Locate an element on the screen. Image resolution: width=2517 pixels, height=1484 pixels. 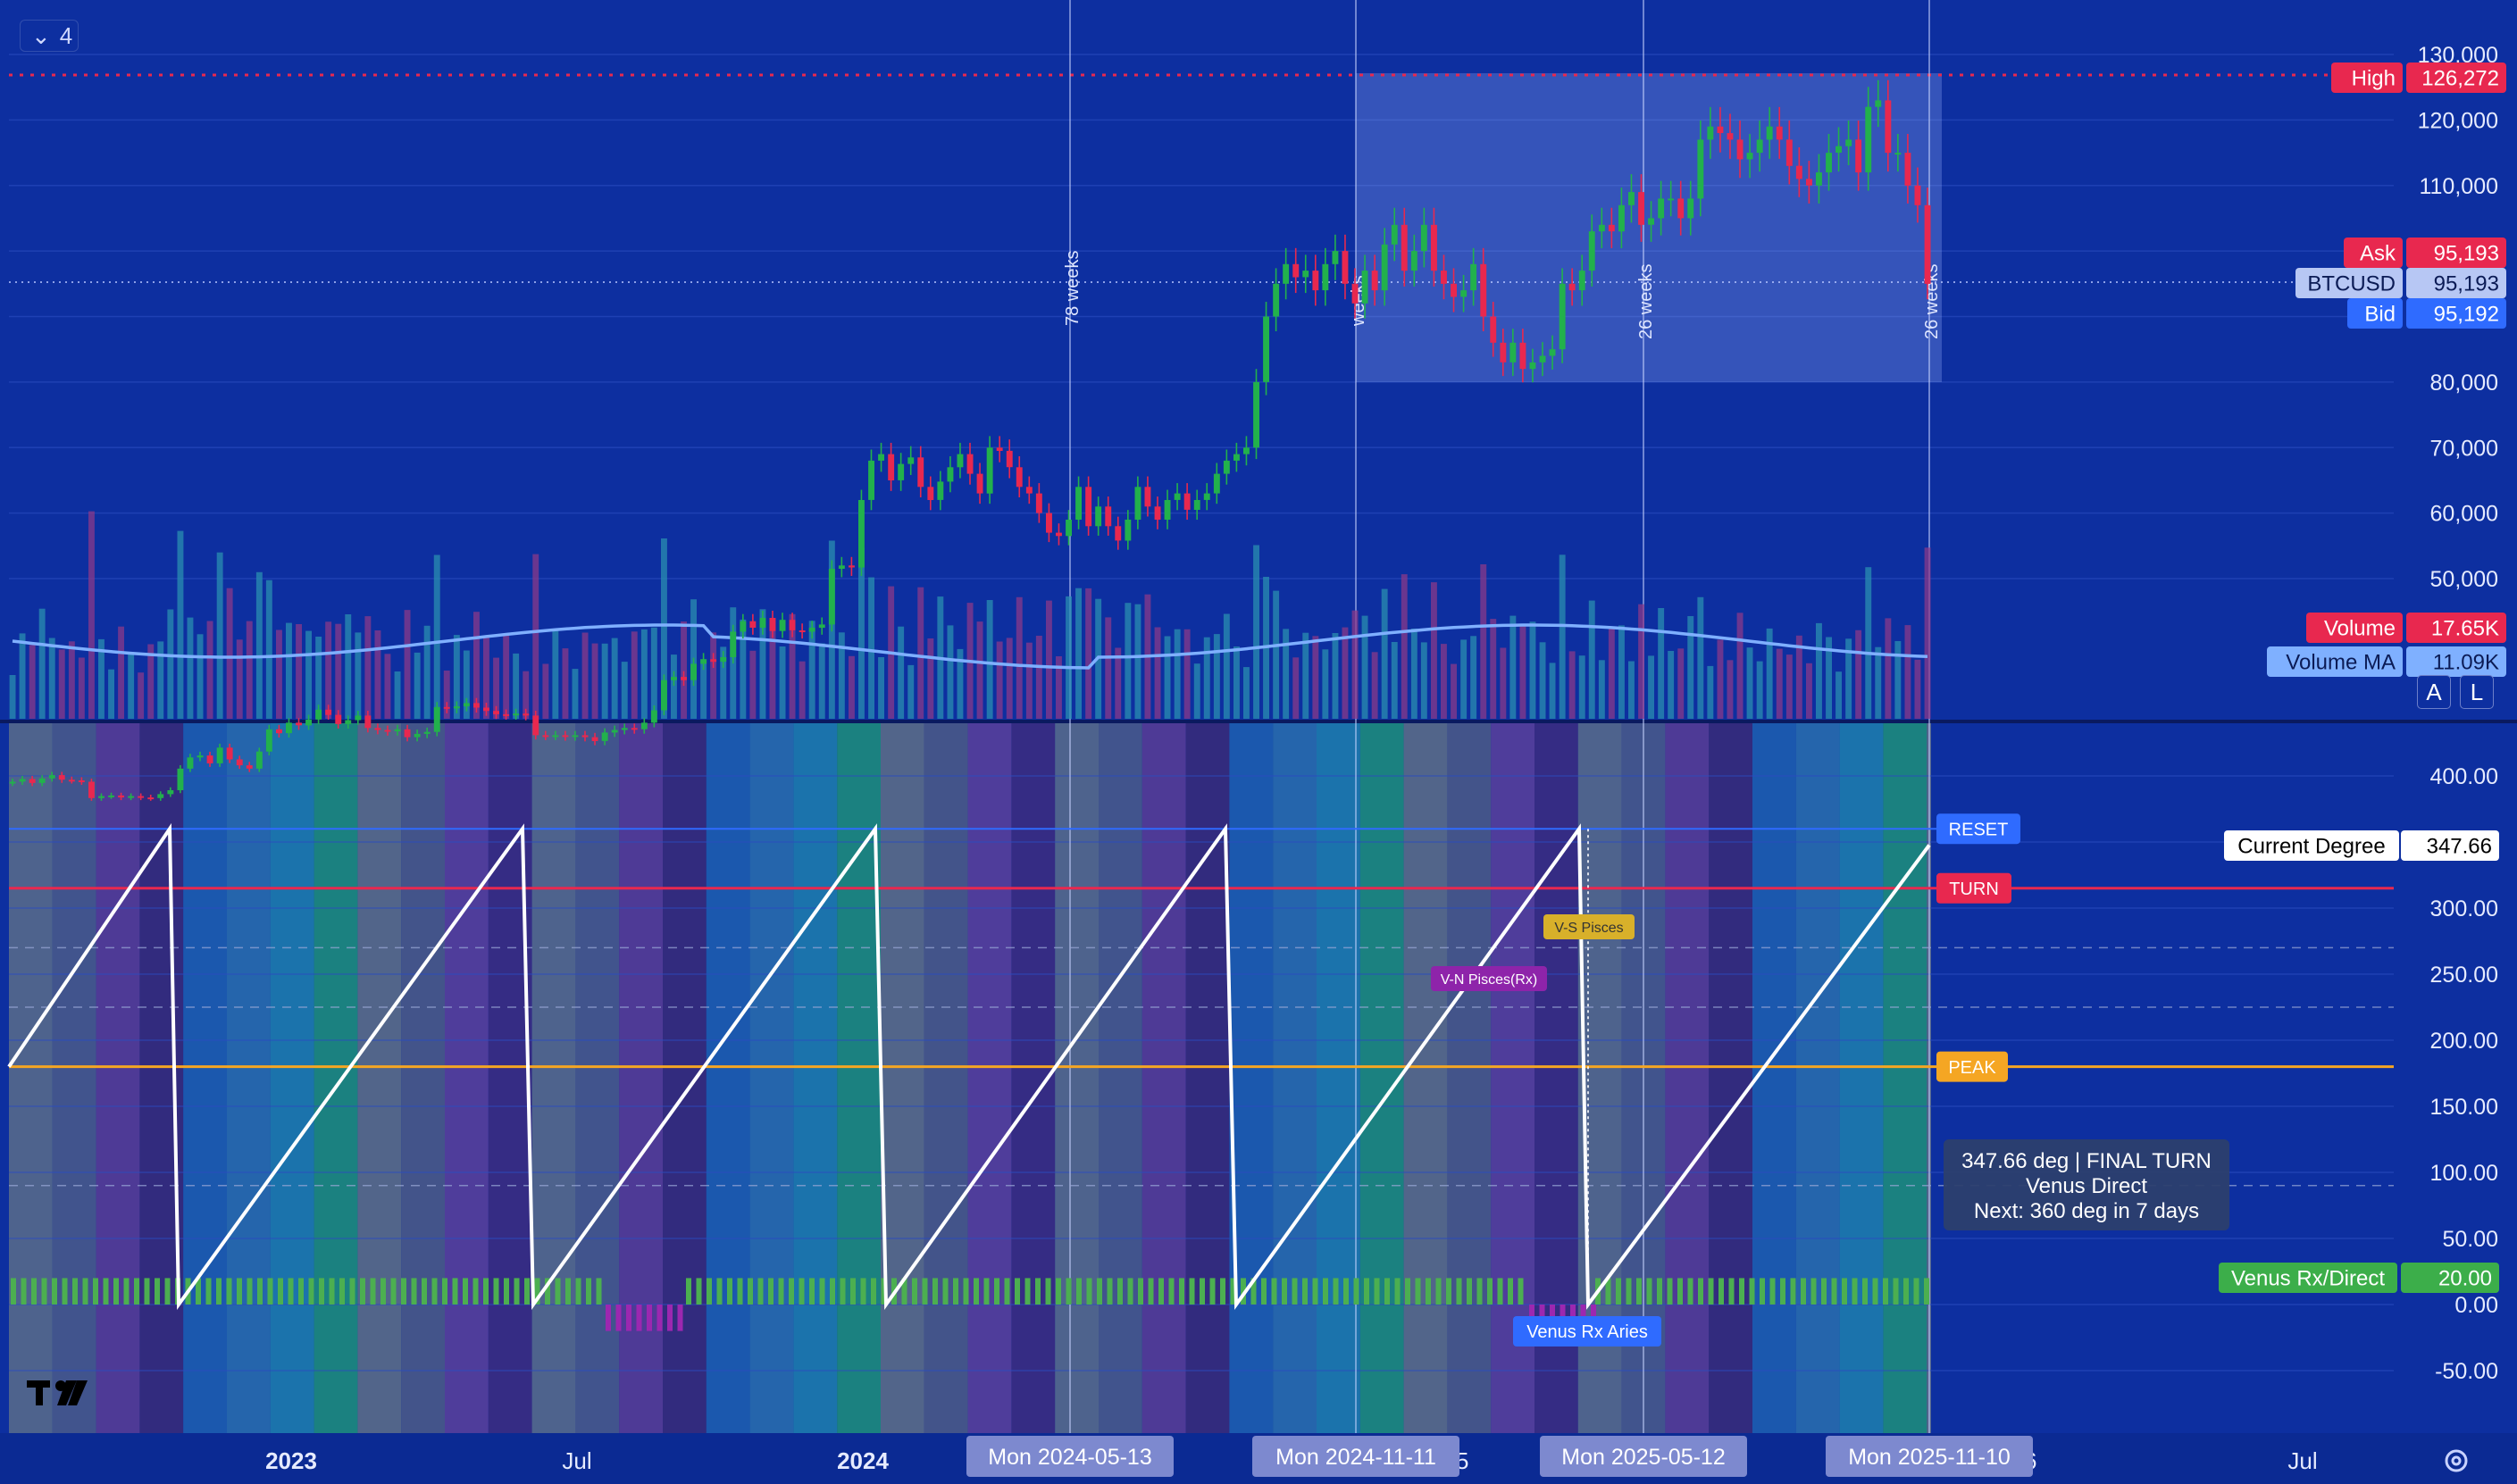
venus-label-tag: Venus Rx/Direct is located at coordinates (2308, 1278).